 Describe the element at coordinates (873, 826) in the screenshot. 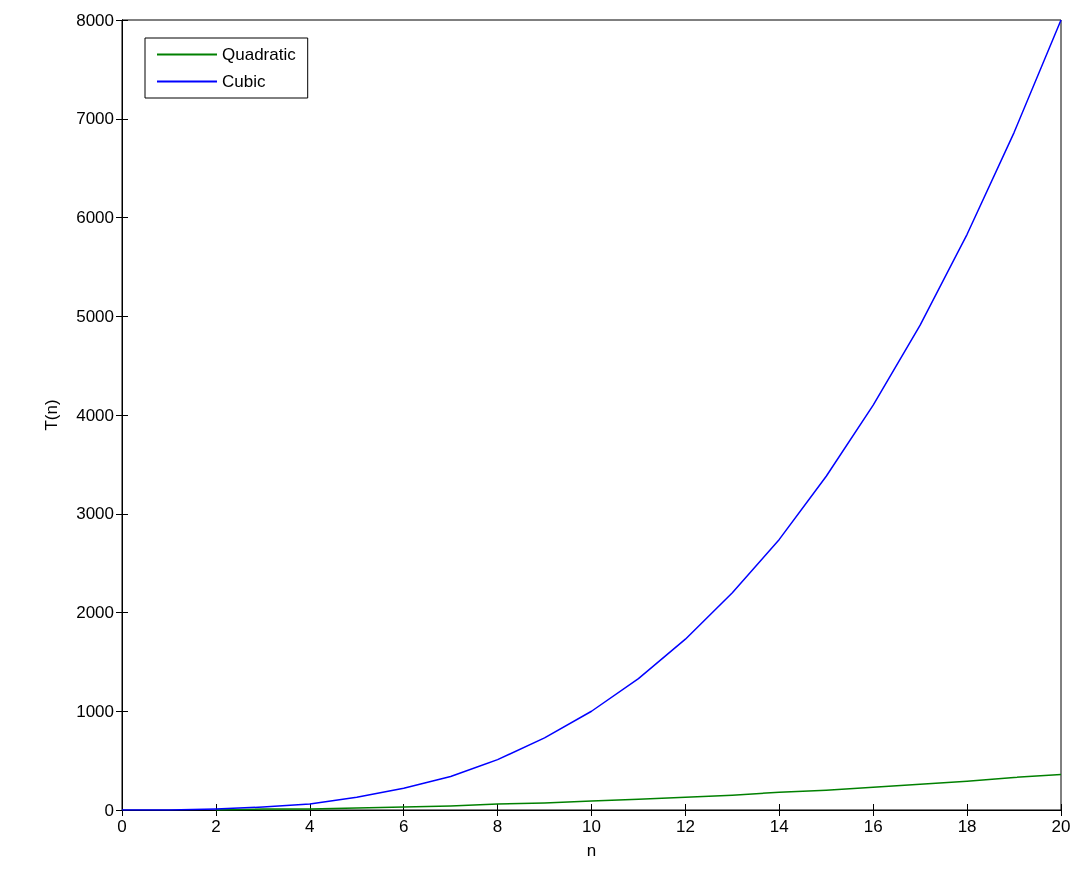

I see `x-tick-label: 16` at that location.